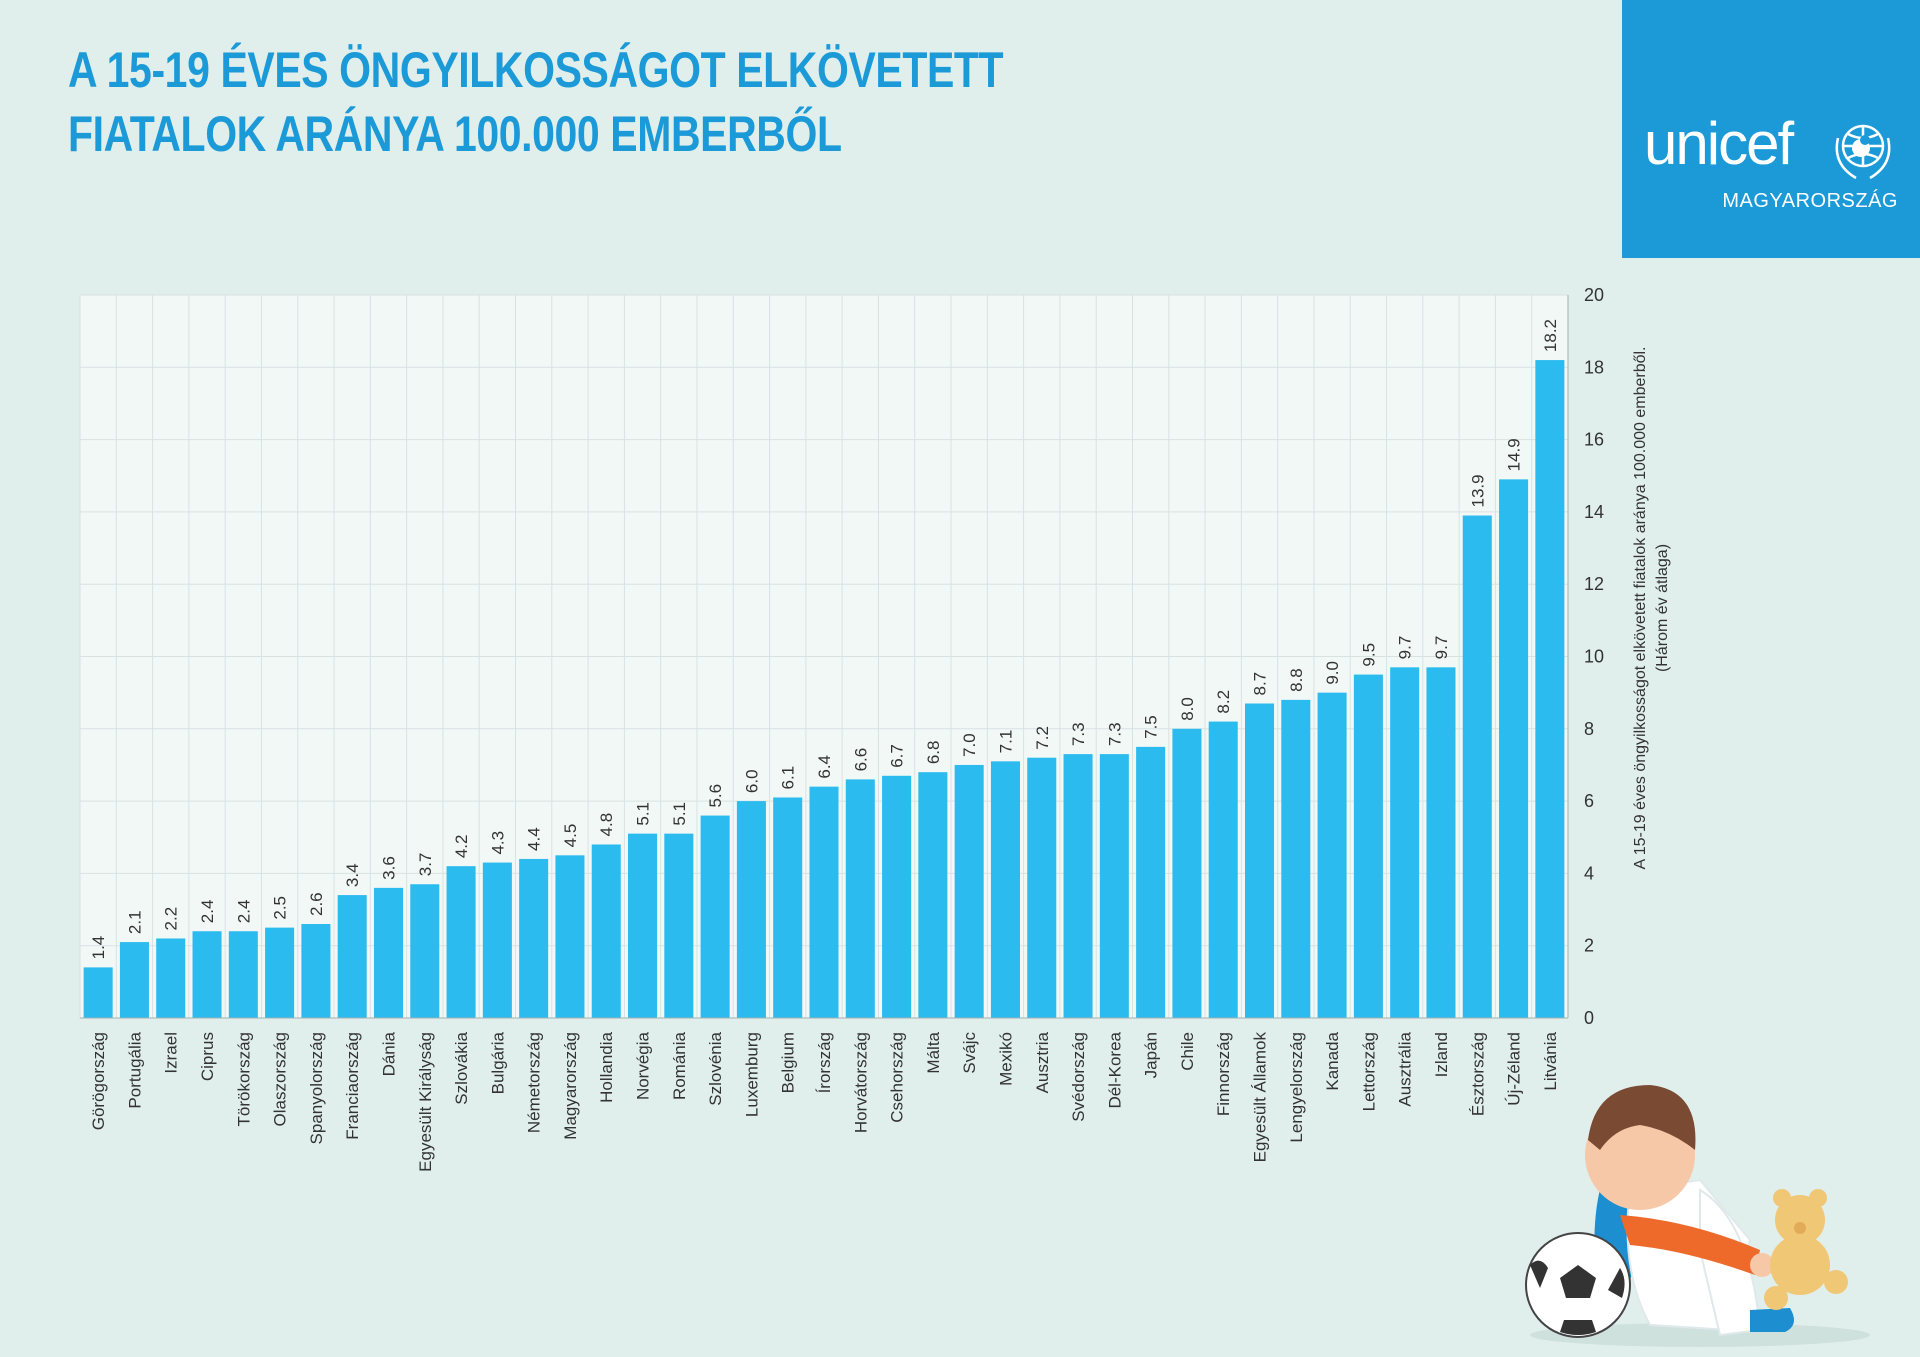  Describe the element at coordinates (1863, 152) in the screenshot. I see `unicef-emblem-icon` at that location.